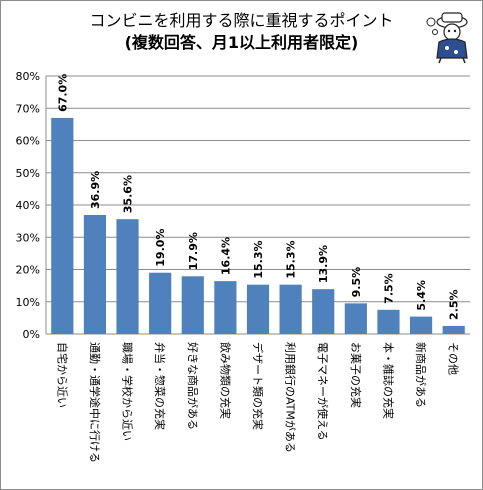 The height and width of the screenshot is (490, 483). What do you see at coordinates (258, 386) in the screenshot?
I see `category-label: デザート類の充実` at bounding box center [258, 386].